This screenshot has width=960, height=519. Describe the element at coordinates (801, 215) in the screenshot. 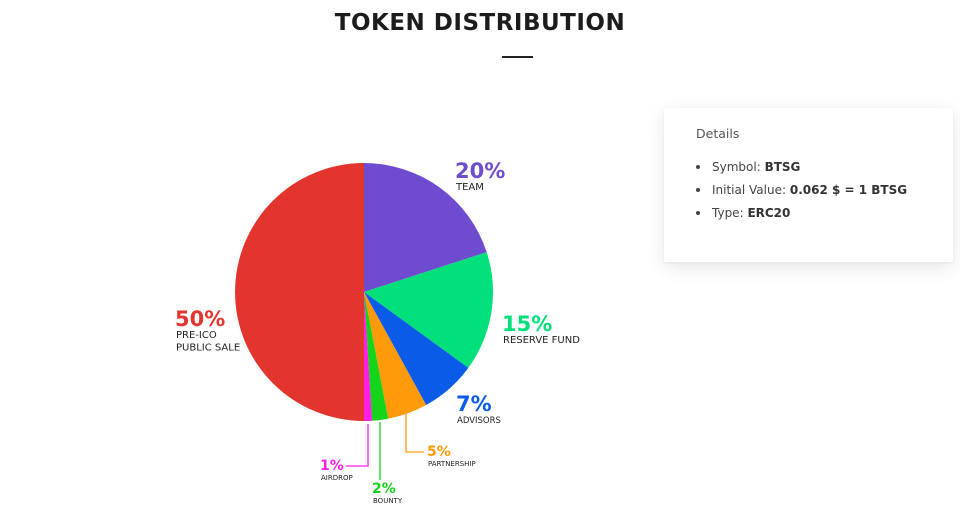

I see `detail-type: Type: ERC20` at that location.